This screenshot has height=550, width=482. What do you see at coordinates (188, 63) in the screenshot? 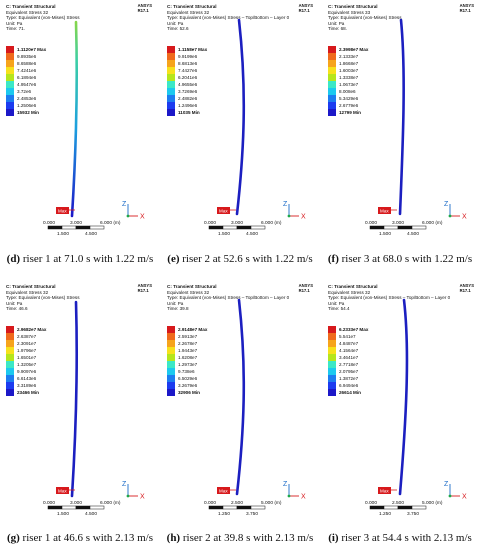
I see `legend-label: 8.6813e6` at bounding box center [188, 63].